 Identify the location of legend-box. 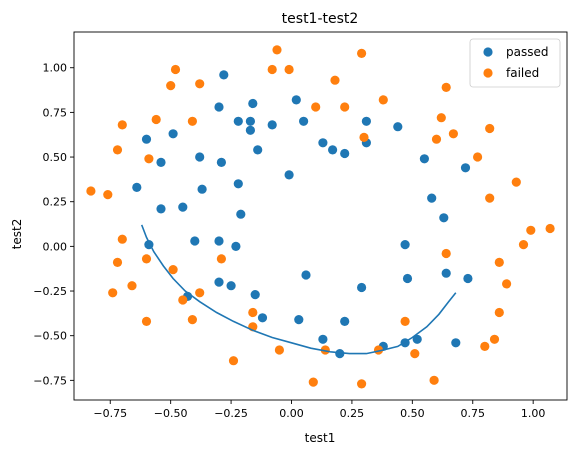
(515, 63).